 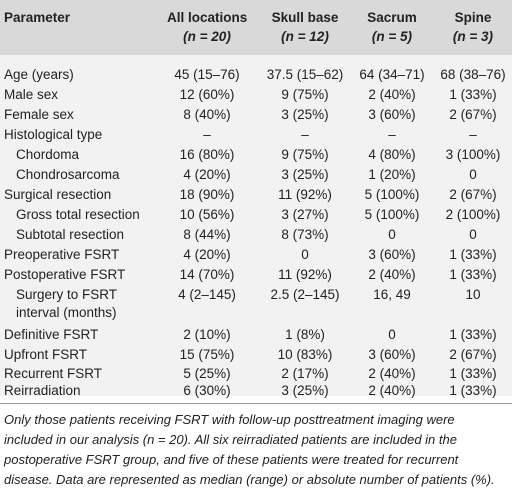 I want to click on cell-skull: 2.5 (2–145), so click(x=305, y=294).